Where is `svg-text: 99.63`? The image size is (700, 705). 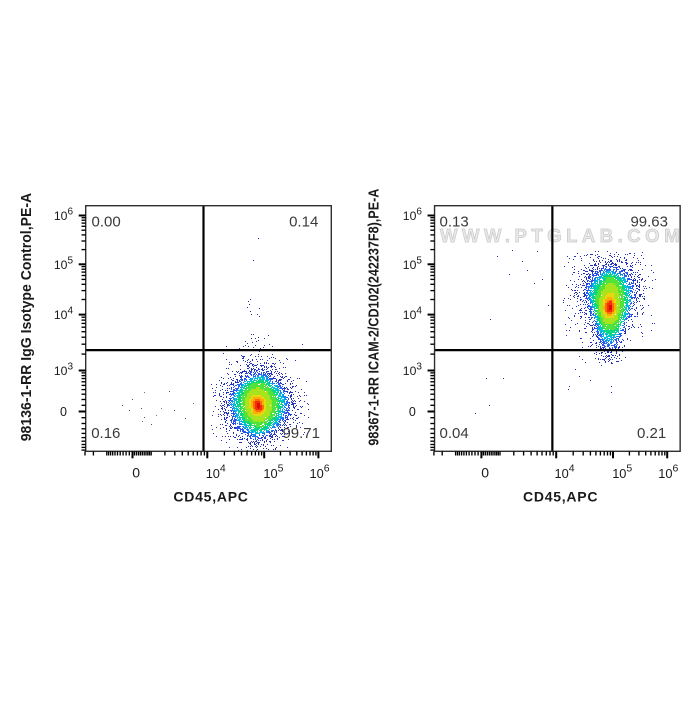 svg-text: 99.63 is located at coordinates (649, 221).